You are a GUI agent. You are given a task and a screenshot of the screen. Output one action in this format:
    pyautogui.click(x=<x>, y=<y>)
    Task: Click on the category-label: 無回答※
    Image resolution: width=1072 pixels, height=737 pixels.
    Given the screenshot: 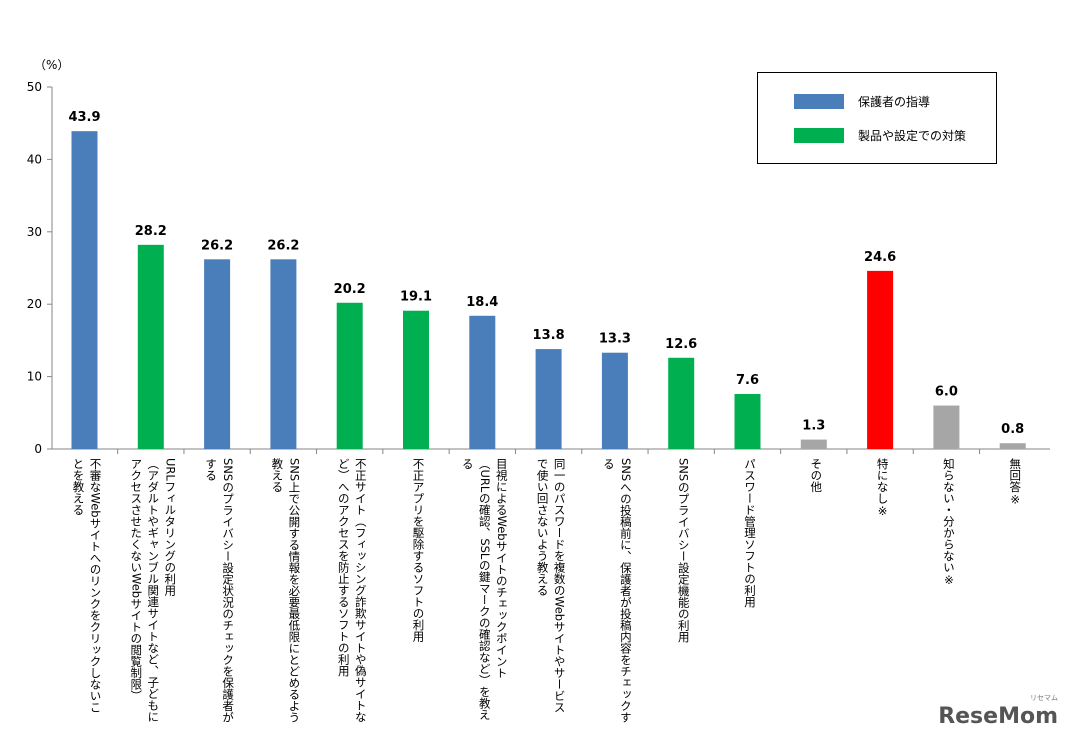 What is the action you would take?
    pyautogui.click(x=1014, y=593)
    